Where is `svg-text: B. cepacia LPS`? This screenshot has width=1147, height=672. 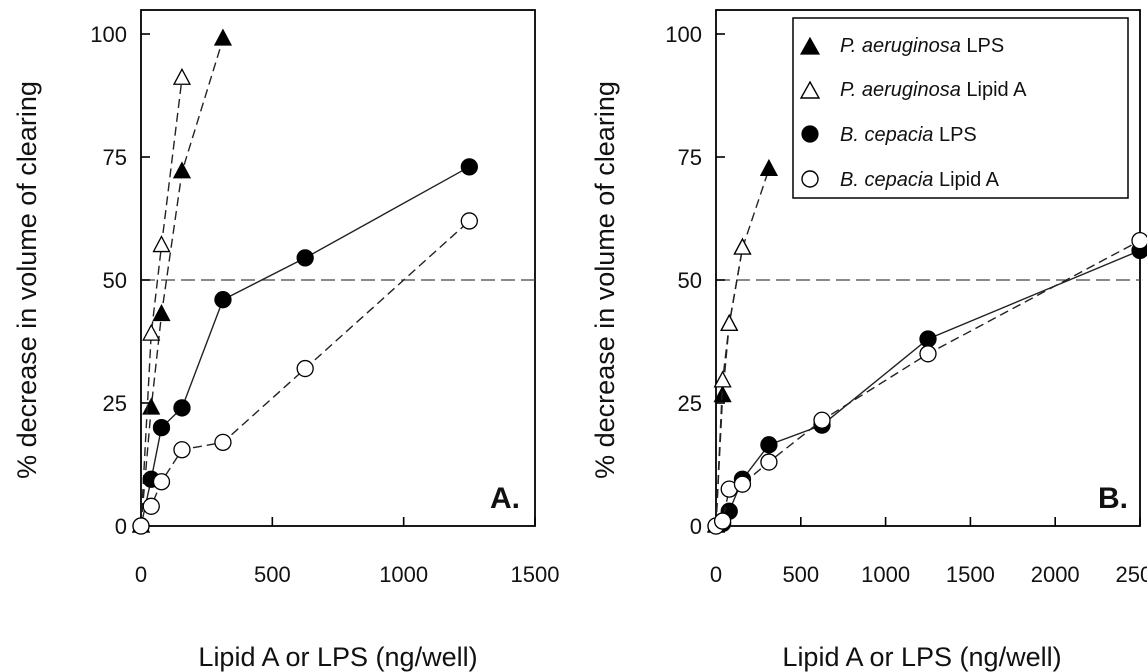
svg-text: B. cepacia LPS is located at coordinates (908, 135).